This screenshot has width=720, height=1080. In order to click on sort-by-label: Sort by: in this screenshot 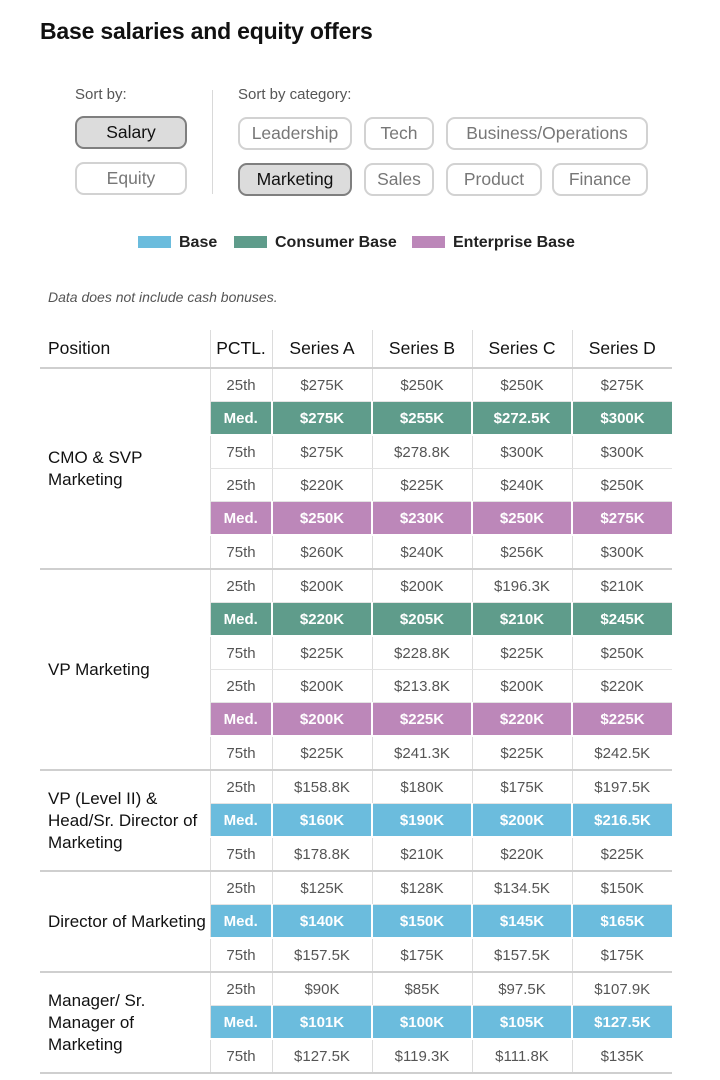, I will do `click(101, 94)`.